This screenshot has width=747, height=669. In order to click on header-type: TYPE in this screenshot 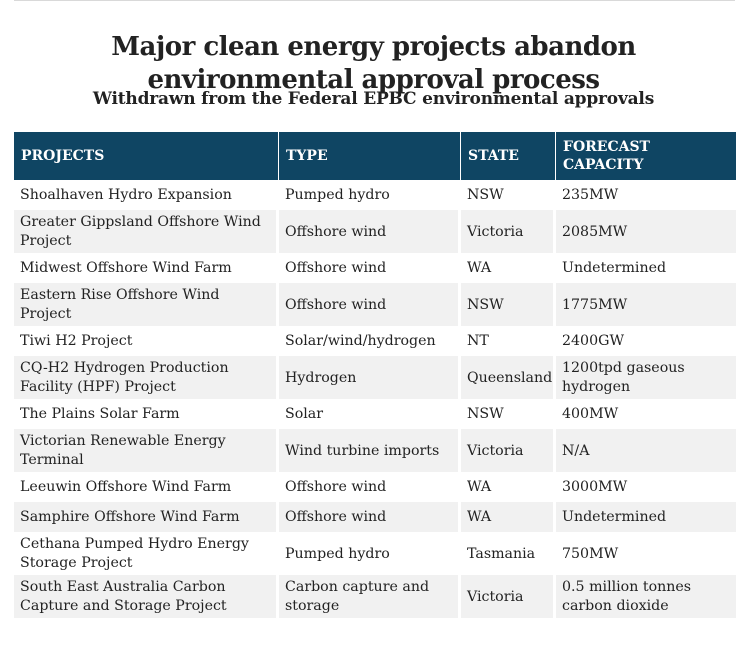, I will do `click(370, 156)`.